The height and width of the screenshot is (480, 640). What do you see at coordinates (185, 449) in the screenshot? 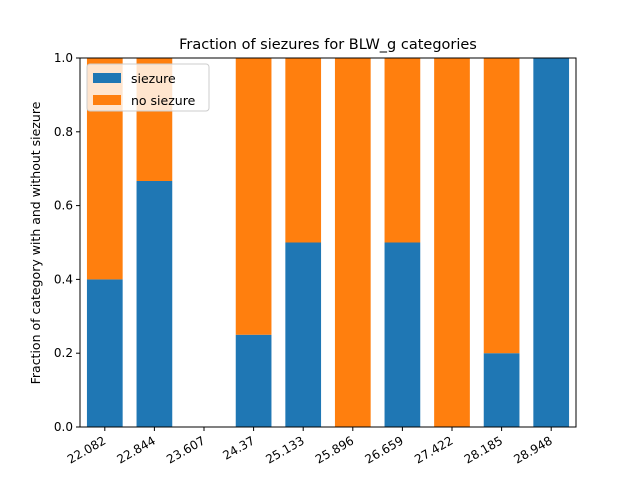
I see `x-tick-label: 23.607` at bounding box center [185, 449].